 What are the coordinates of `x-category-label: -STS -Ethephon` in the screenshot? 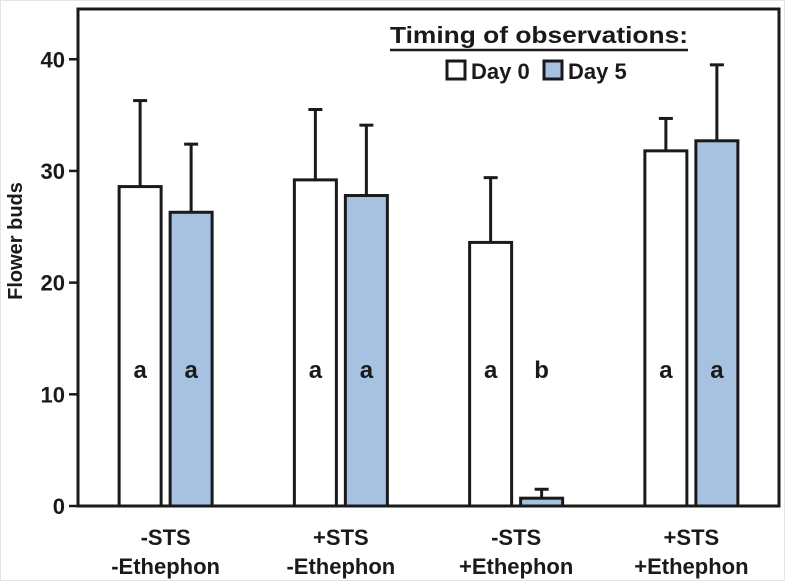 It's located at (165, 552).